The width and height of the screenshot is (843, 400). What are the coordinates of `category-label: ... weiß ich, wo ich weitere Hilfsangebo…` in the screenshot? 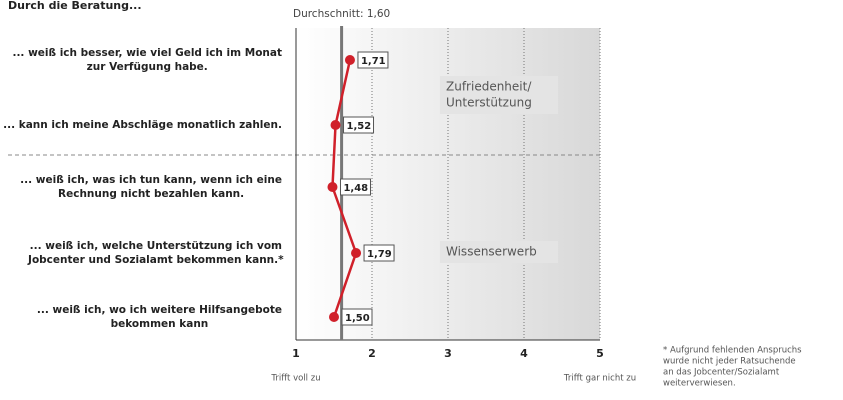 It's located at (159, 310).